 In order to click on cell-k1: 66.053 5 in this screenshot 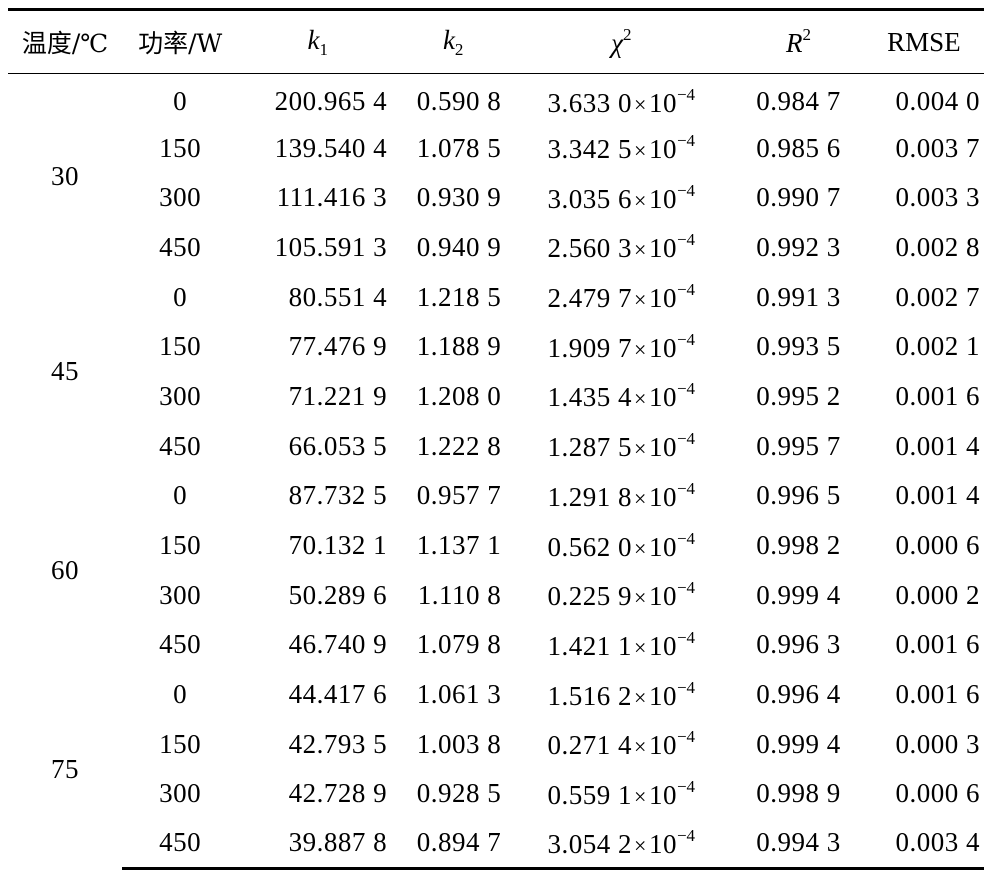, I will do `click(338, 445)`.